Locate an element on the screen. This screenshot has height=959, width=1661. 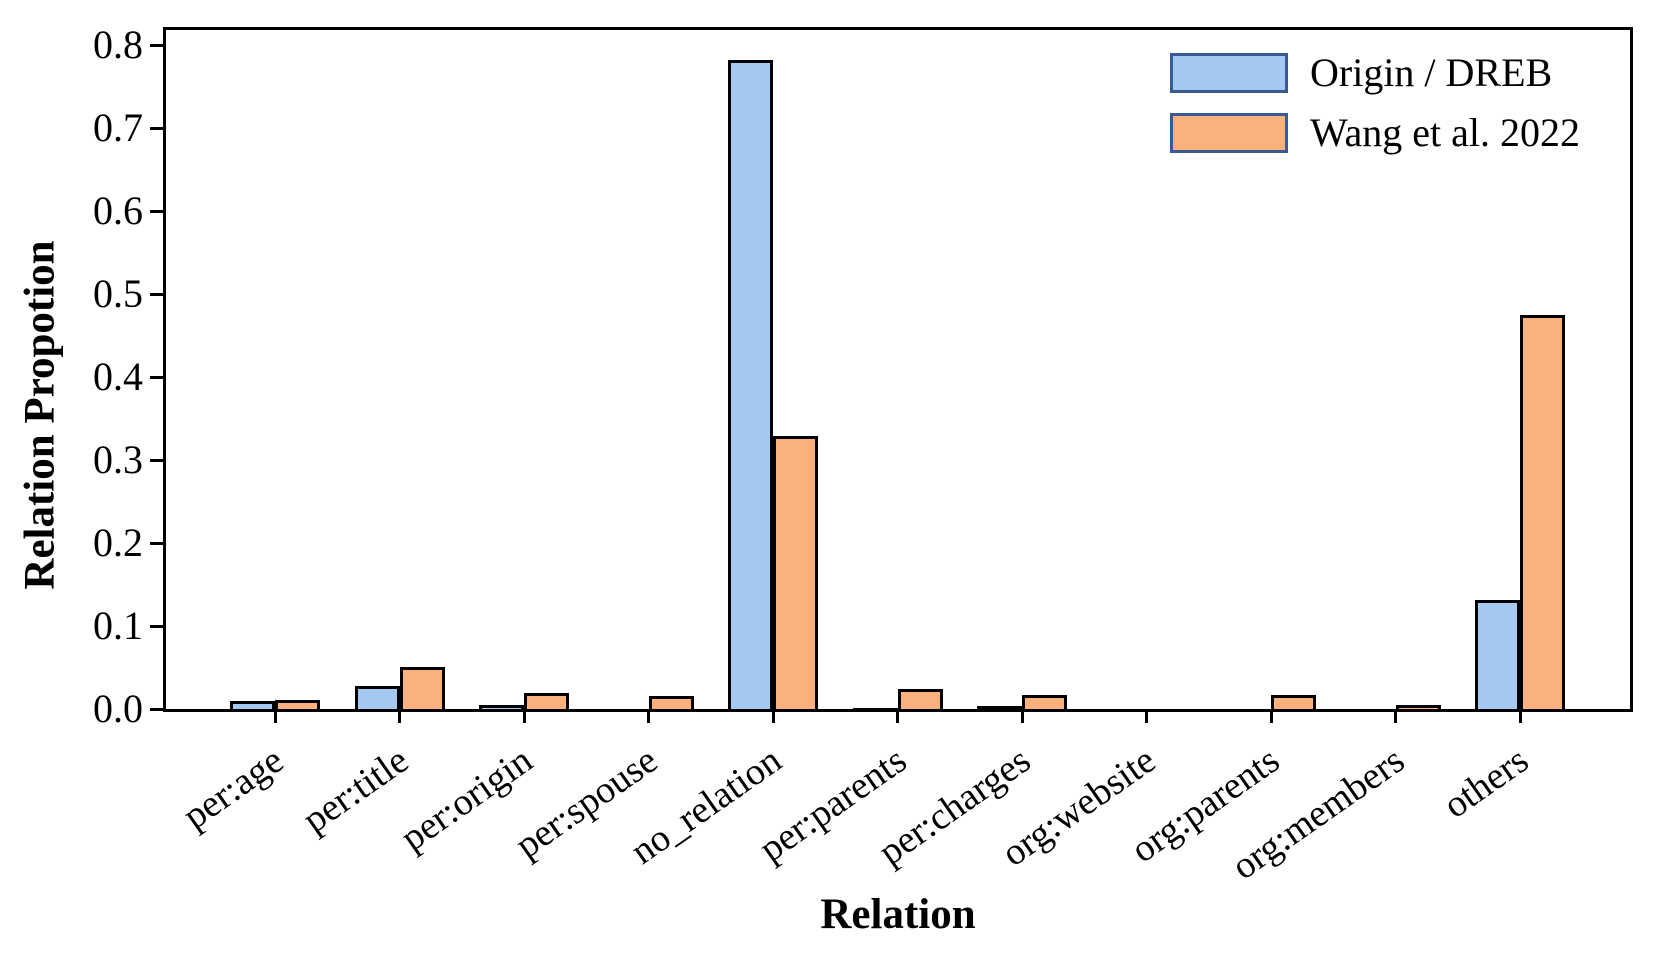
legend: Origin / DREB Wang et al. 2022 is located at coordinates (1375, 113).